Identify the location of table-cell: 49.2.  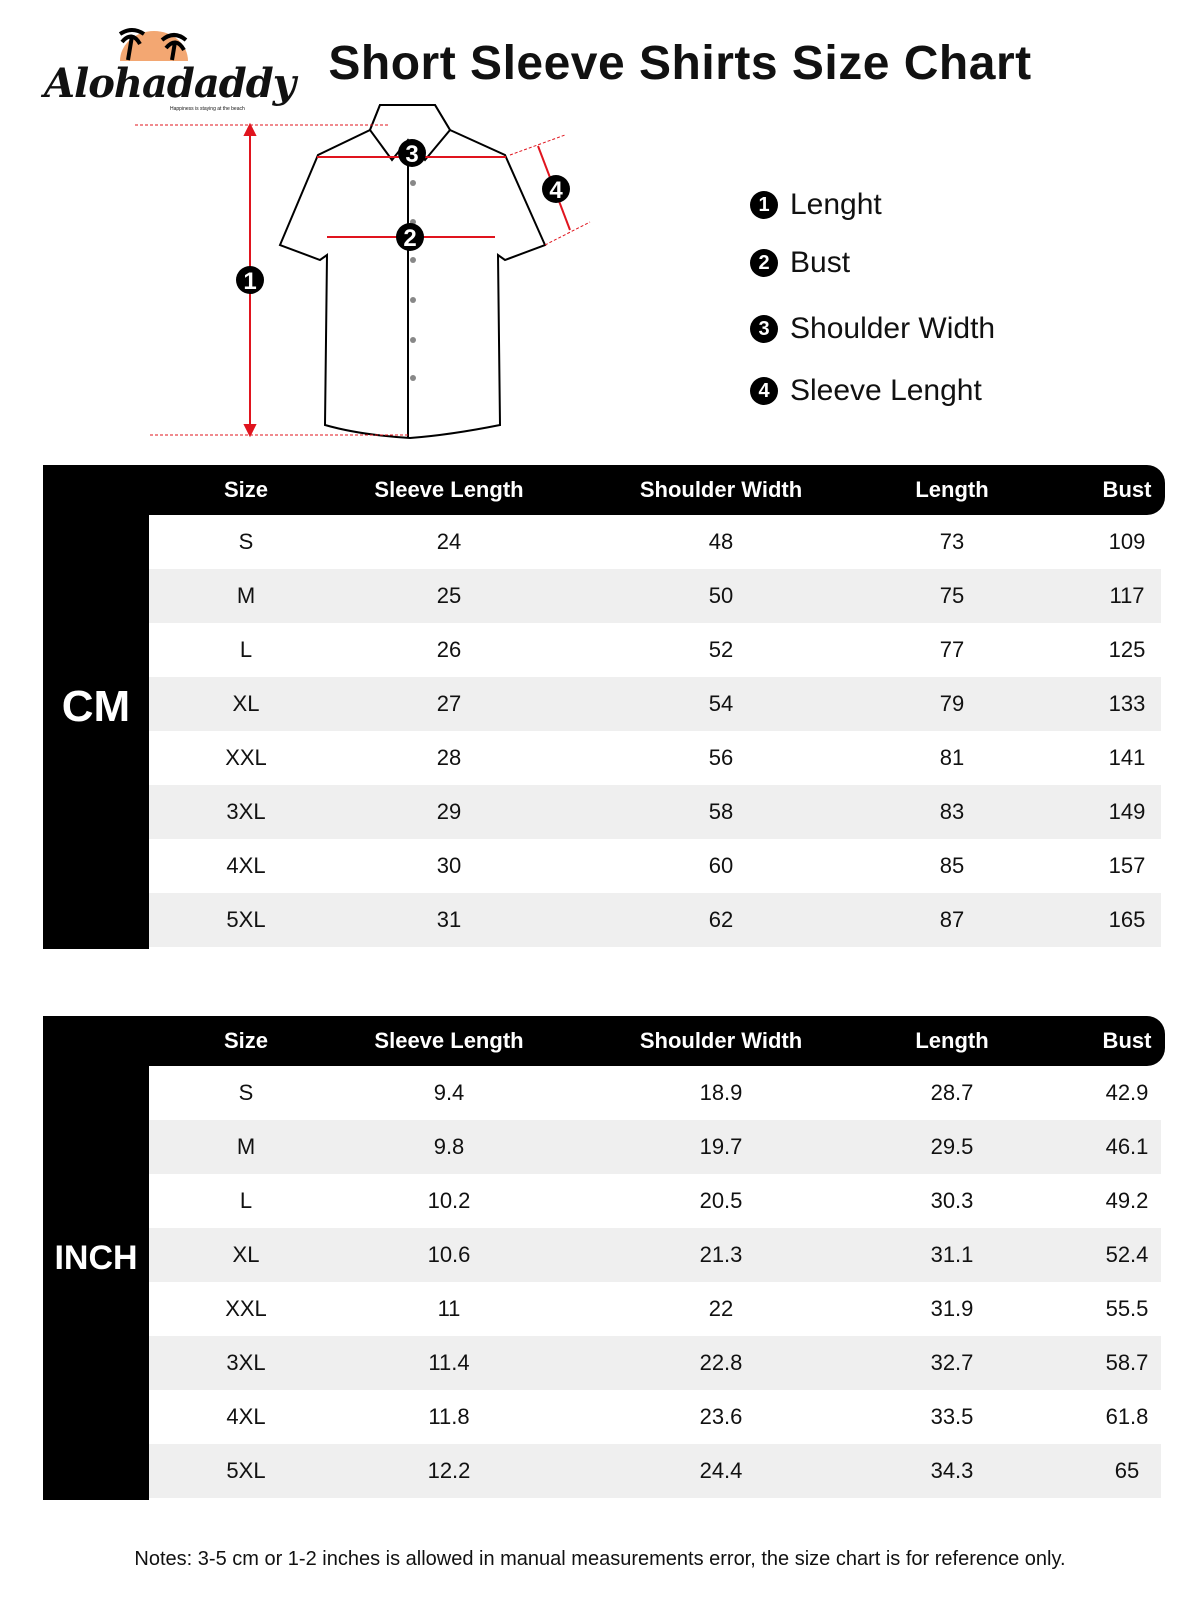
(1127, 1200).